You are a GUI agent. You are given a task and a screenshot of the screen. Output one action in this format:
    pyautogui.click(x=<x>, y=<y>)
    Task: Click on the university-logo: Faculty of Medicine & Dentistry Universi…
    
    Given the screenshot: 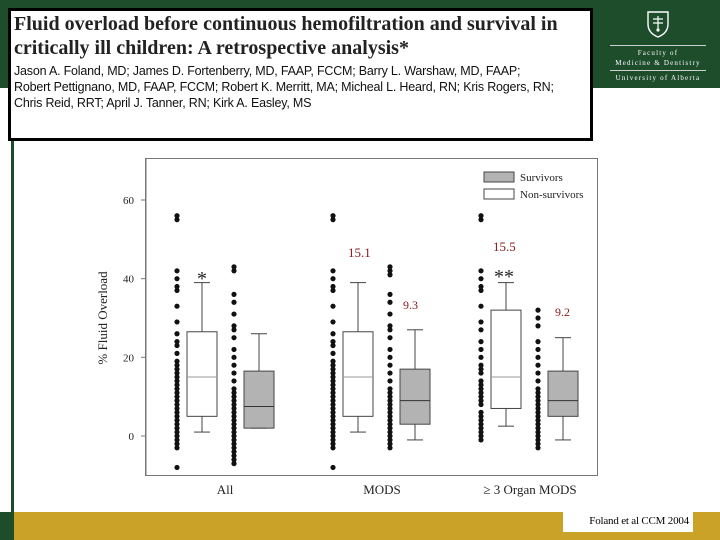 What is the action you would take?
    pyautogui.click(x=658, y=46)
    